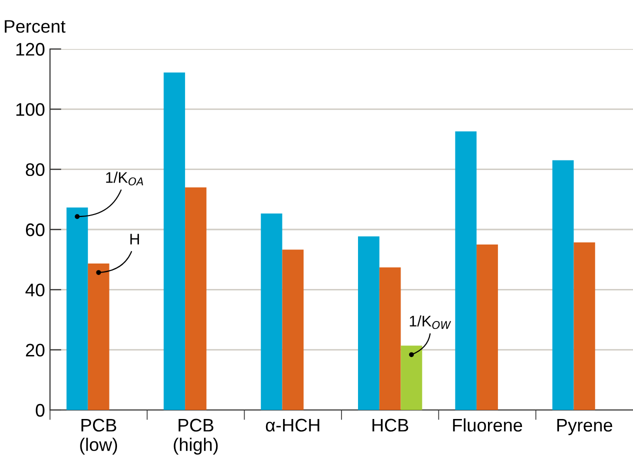 The image size is (633, 457). What do you see at coordinates (35, 350) in the screenshot?
I see `y-tick-label: 20` at bounding box center [35, 350].